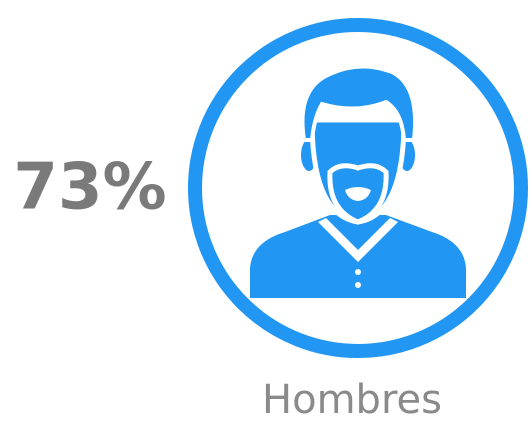 The width and height of the screenshot is (531, 421). I want to click on percentage: 73%, so click(89, 188).